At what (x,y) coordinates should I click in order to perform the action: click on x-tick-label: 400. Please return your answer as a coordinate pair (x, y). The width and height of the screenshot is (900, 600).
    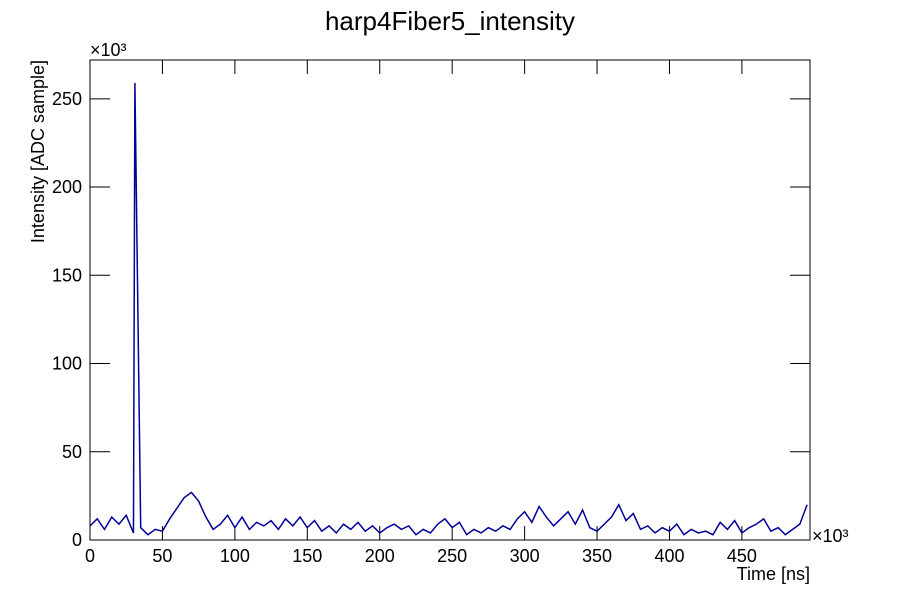
    Looking at the image, I should click on (669, 556).